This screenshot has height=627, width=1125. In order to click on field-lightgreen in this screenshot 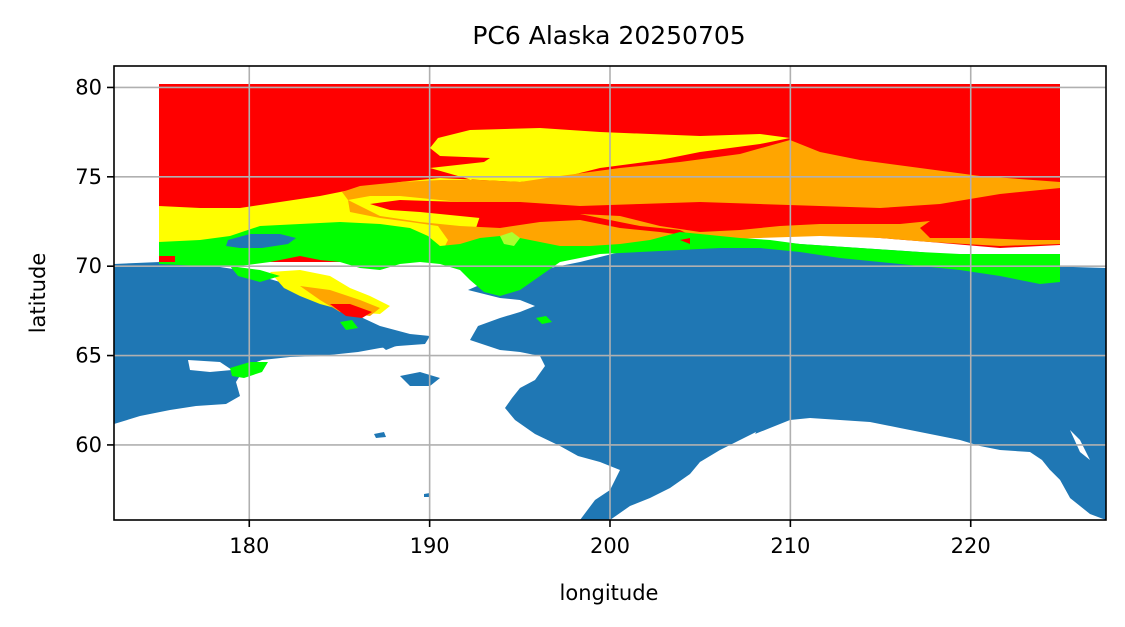, I will do `click(510, 239)`.